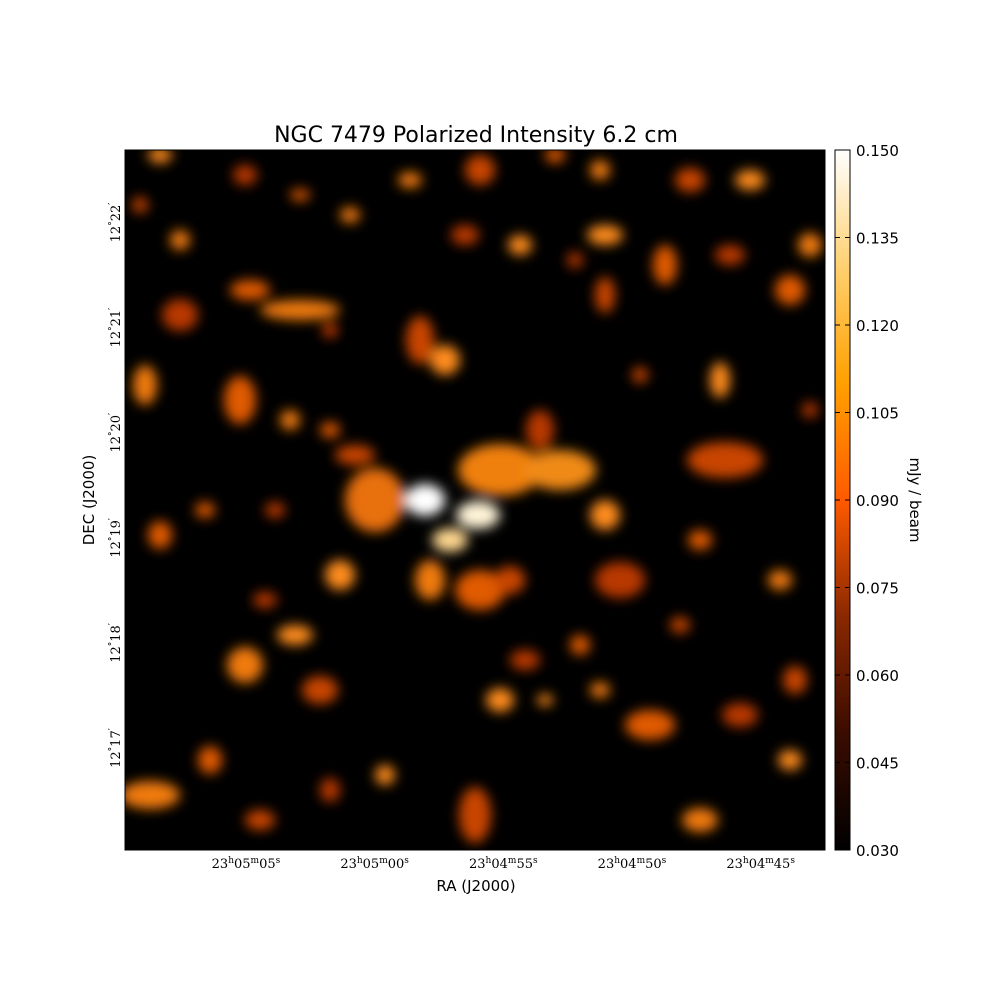 This screenshot has width=999, height=999. I want to click on tick-label-part: 55, so click(524, 864).